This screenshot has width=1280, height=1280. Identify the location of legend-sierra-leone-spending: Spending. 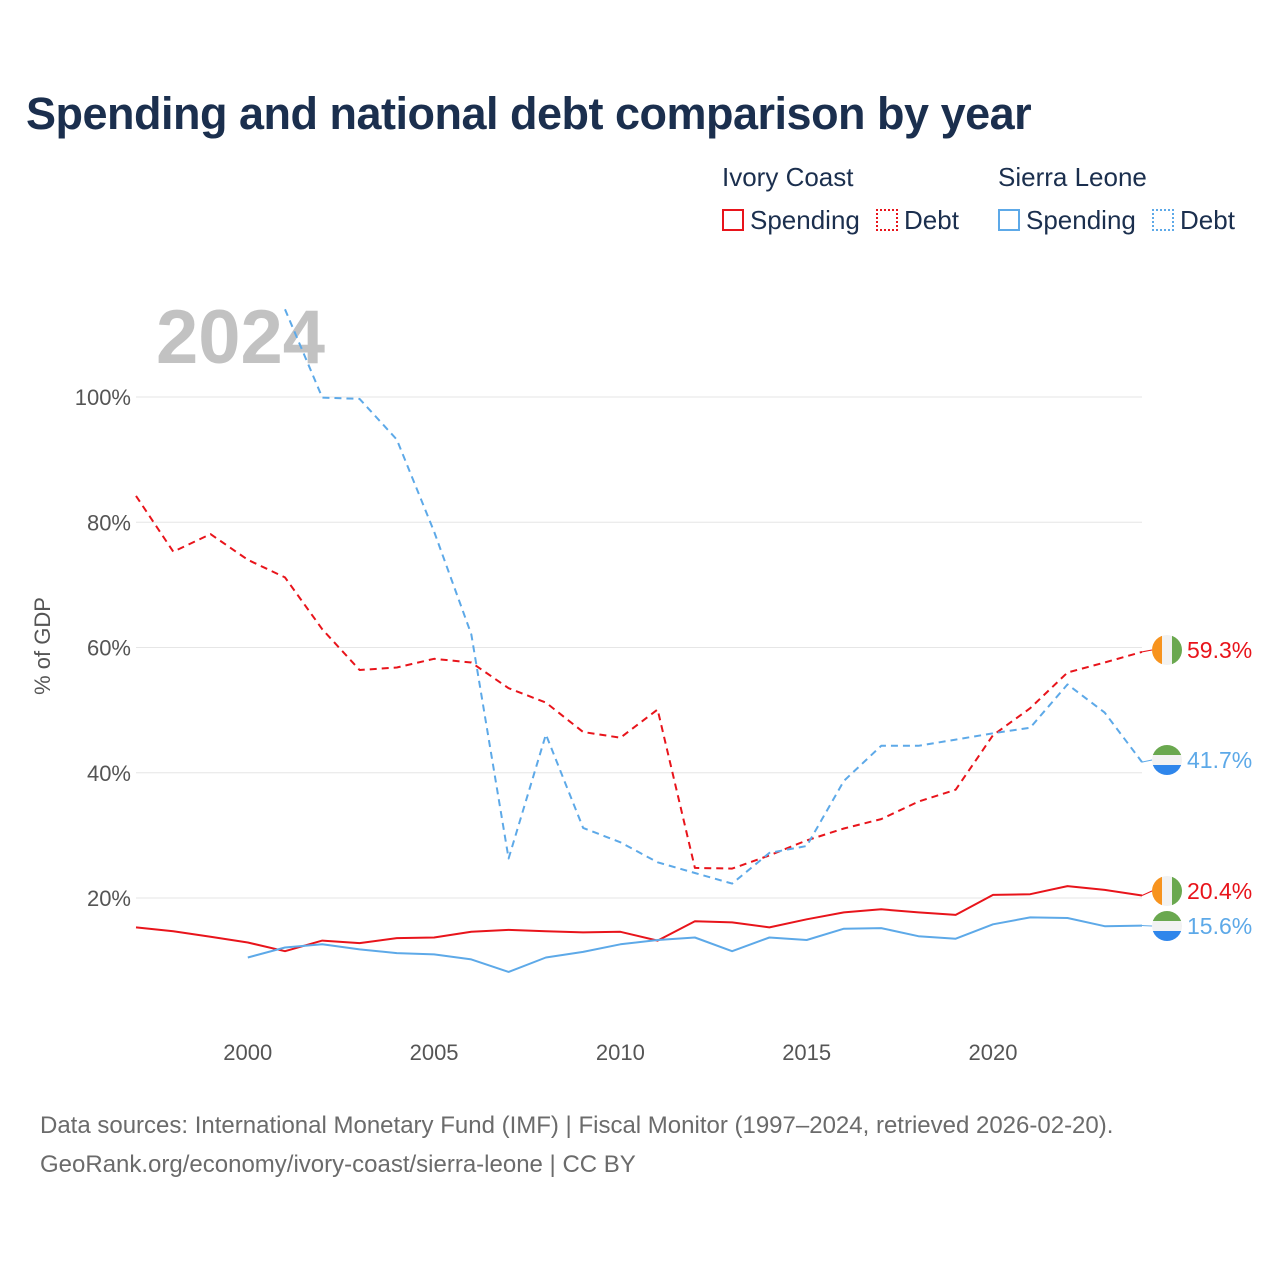
(1067, 220).